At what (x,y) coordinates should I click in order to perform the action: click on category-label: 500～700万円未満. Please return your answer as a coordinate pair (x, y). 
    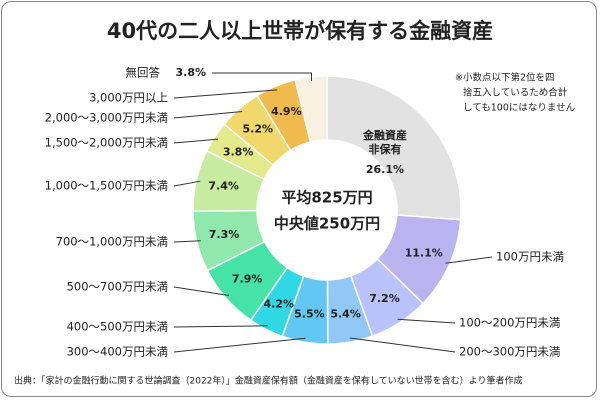
    Looking at the image, I should click on (117, 287).